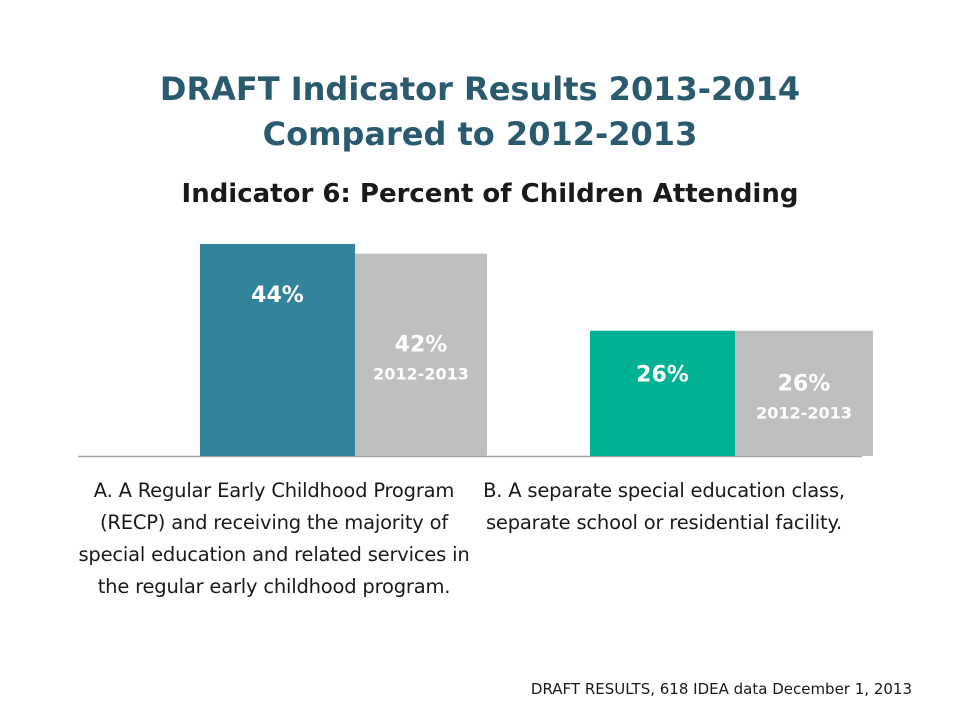 This screenshot has width=960, height=720. I want to click on title-line-2: Compared to 2012-2013, so click(480, 134).